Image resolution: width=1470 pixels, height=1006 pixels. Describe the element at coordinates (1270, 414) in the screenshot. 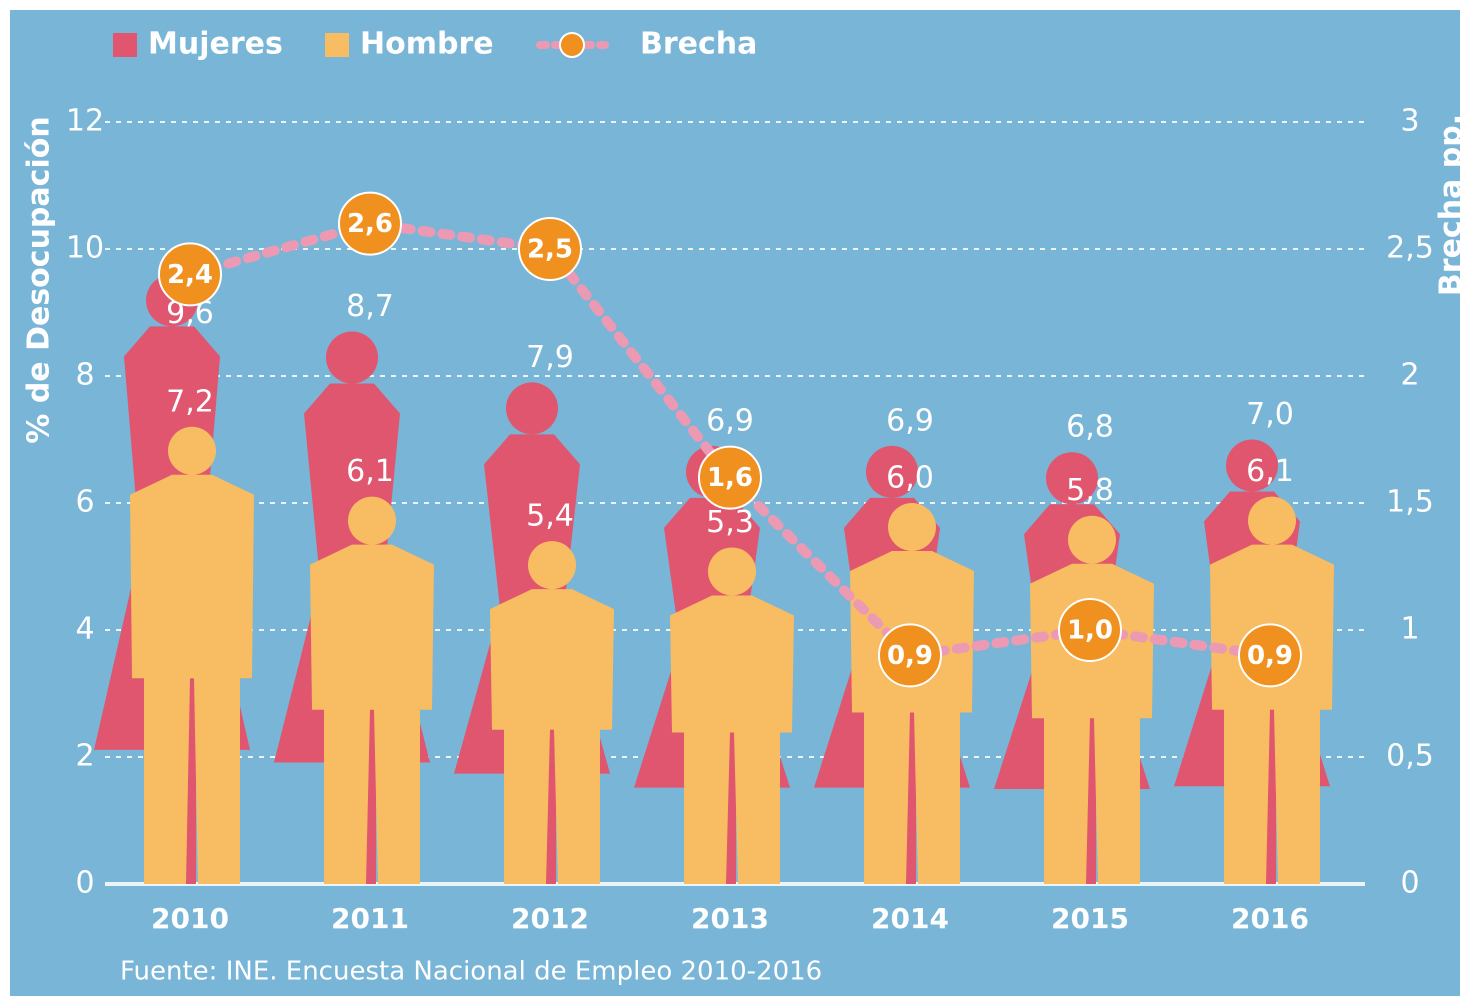

I see `women-value-label: 7,0` at that location.